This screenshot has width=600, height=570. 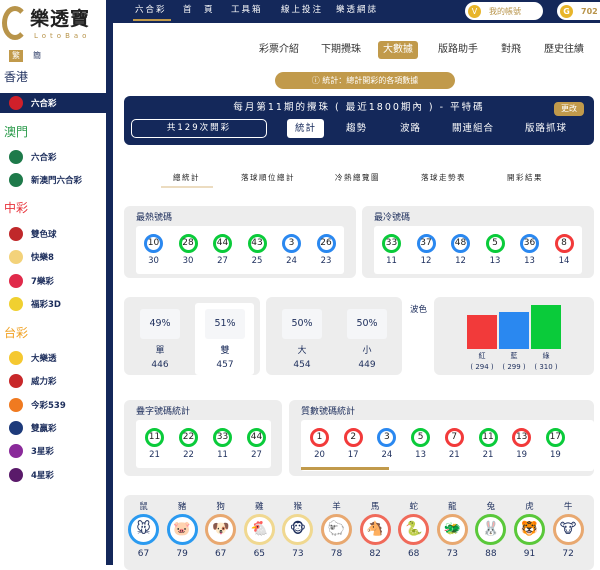 I want to click on zodiac-name: 雞, so click(x=259, y=507).